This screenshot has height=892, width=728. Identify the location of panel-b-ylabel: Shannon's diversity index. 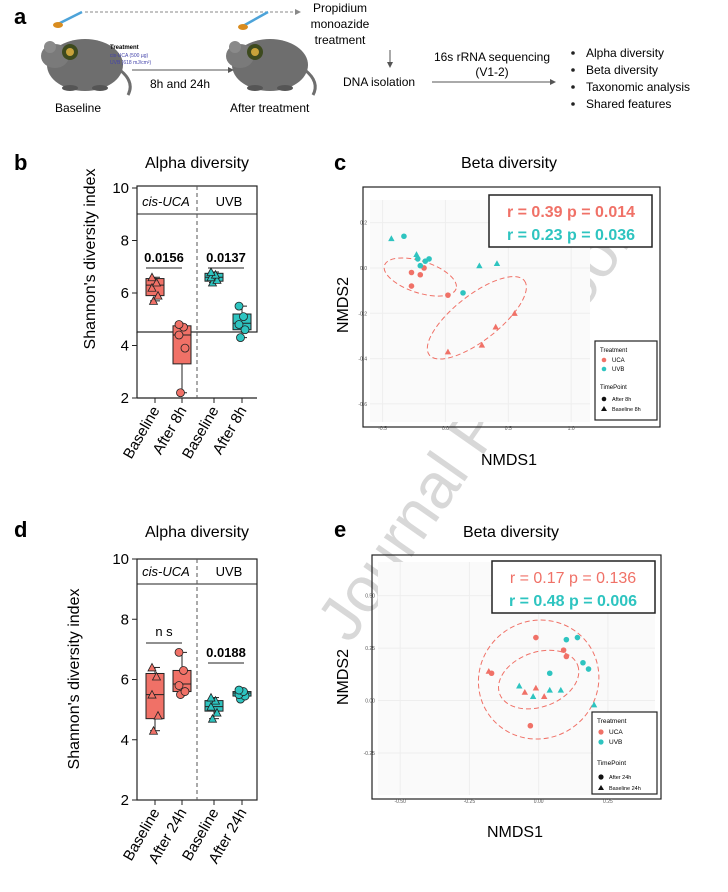
(90, 259).